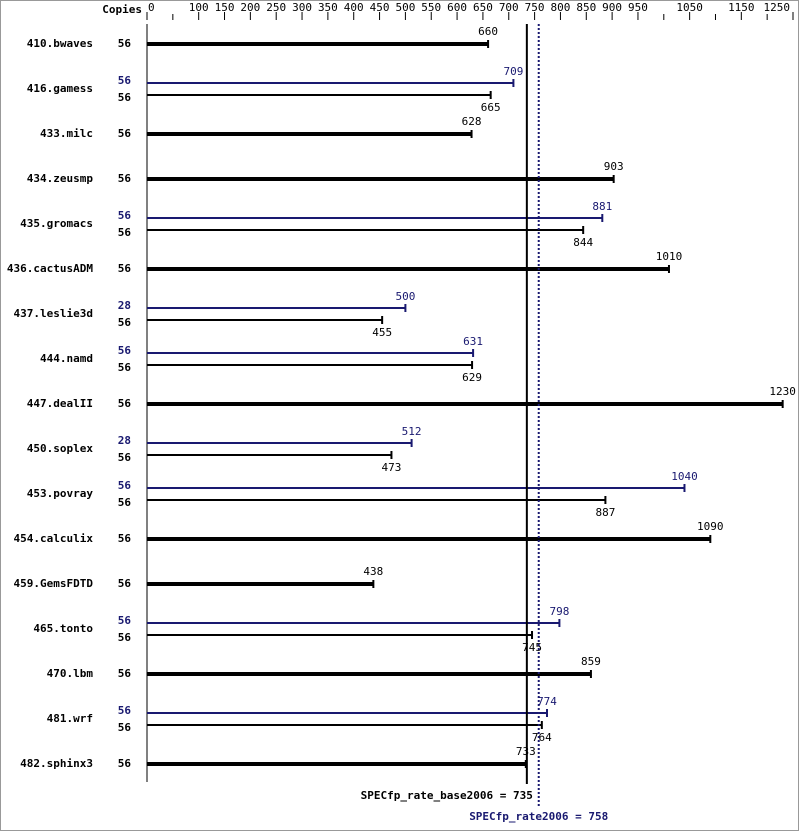 Image resolution: width=799 pixels, height=831 pixels. I want to click on x-tick-label: 550, so click(431, 7).